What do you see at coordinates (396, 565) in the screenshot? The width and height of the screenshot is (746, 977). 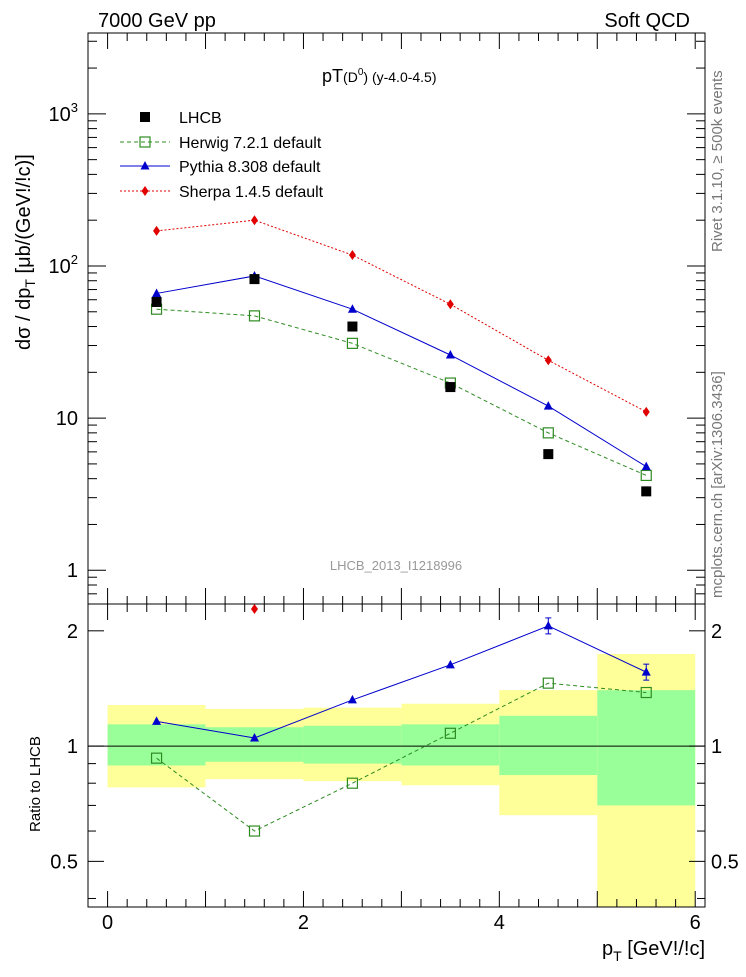 I see `analysis-label: LHCB_2013_I1218996` at bounding box center [396, 565].